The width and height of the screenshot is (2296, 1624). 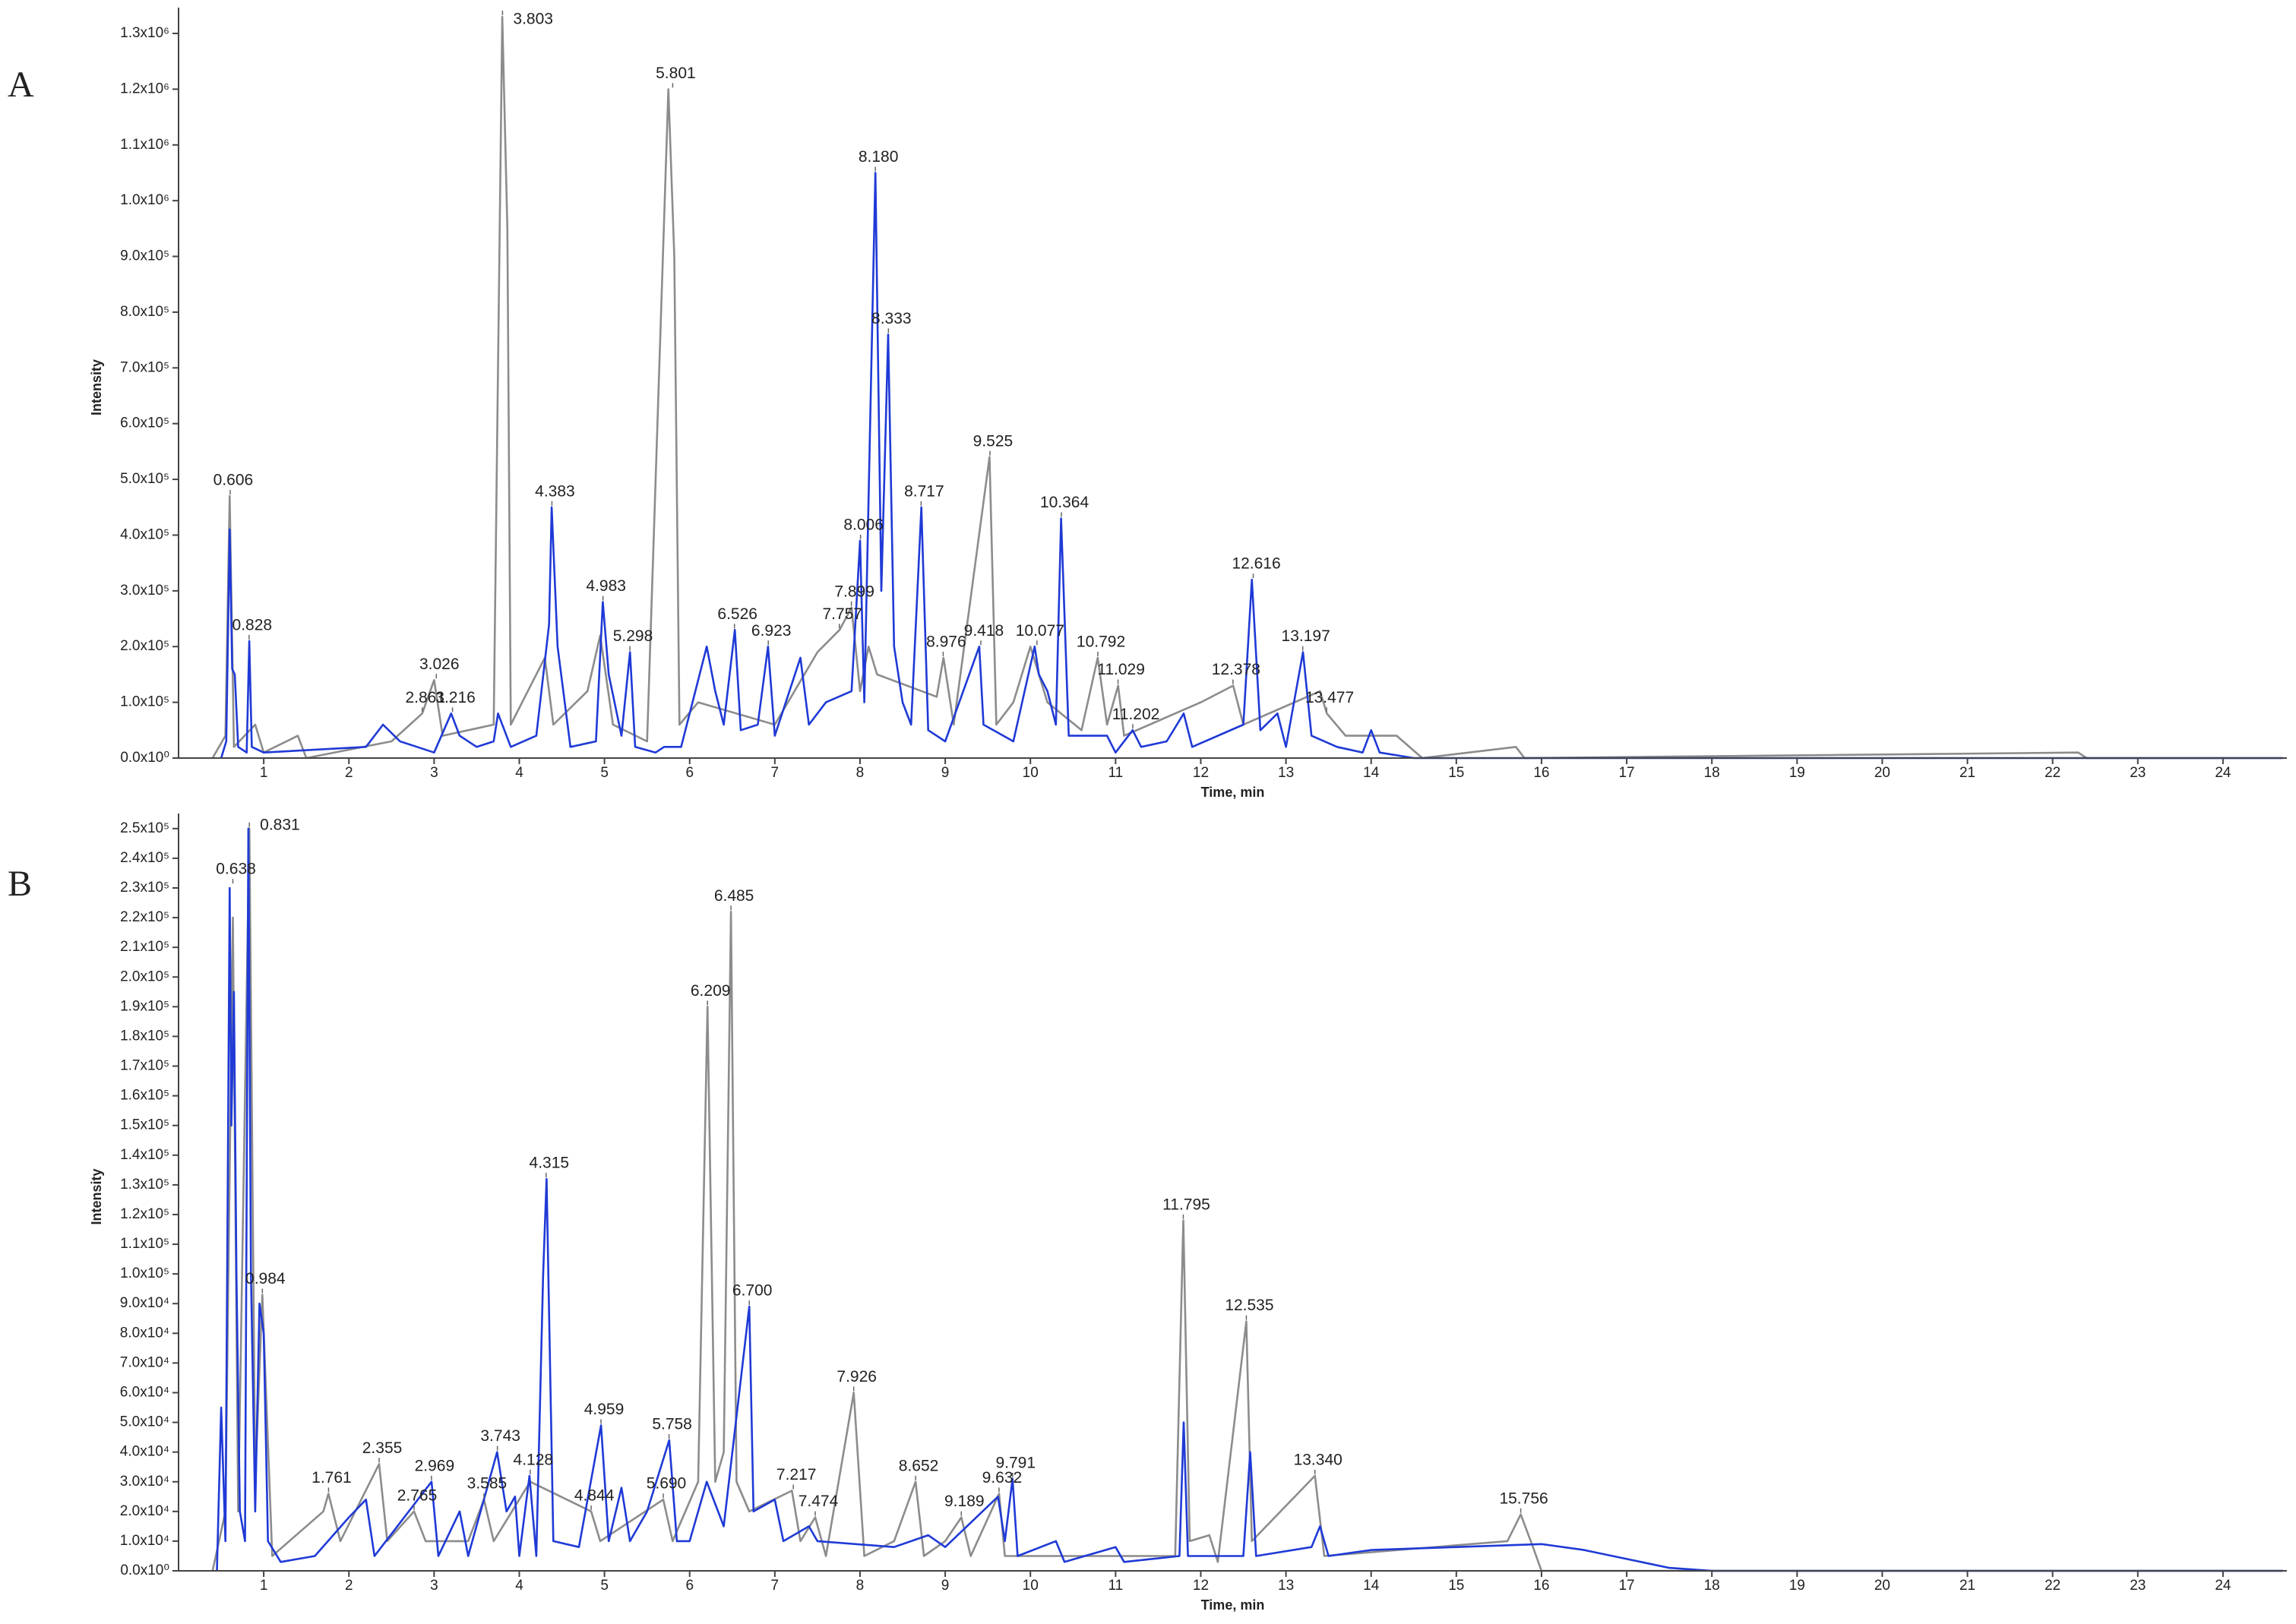 I want to click on peak-label: 7.474, so click(x=819, y=1501).